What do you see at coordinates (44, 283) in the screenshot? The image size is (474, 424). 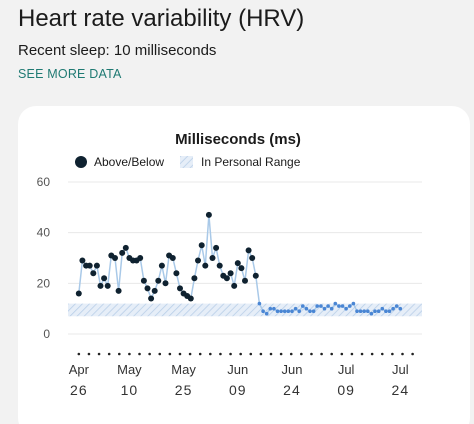 I see `y-tick-label: 20` at bounding box center [44, 283].